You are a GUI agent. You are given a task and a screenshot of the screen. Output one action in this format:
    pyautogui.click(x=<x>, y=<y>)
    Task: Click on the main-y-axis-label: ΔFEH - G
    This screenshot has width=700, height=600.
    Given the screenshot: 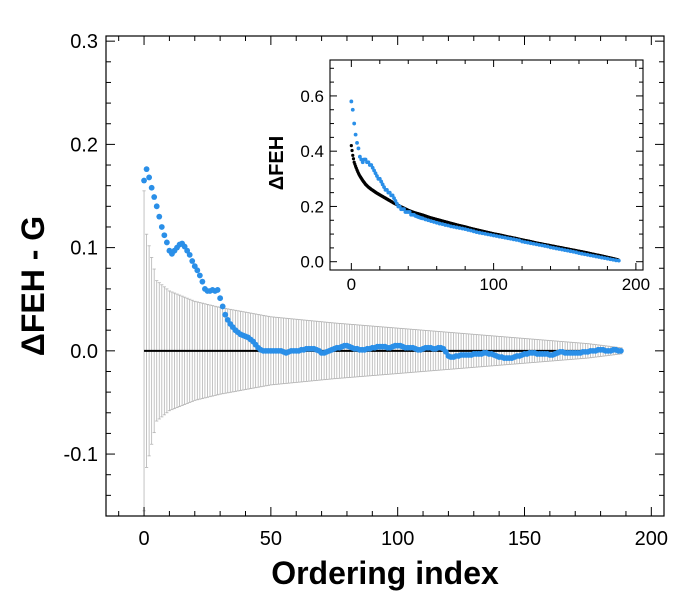 What is the action you would take?
    pyautogui.click(x=33, y=286)
    